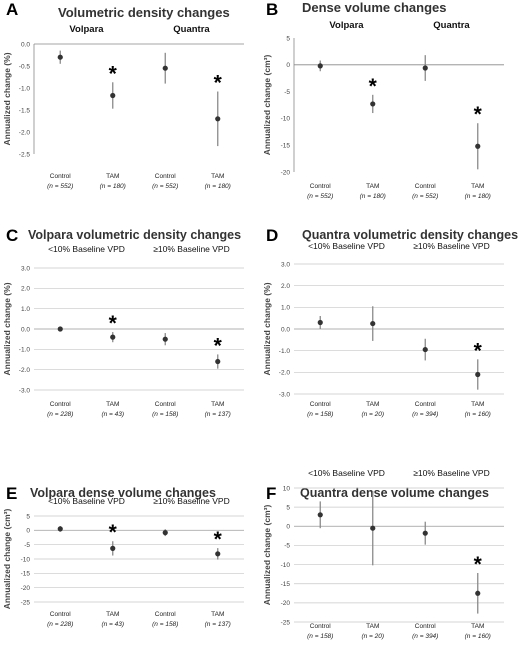  What do you see at coordinates (451, 25) in the screenshot?
I see `group-label: Quantra` at bounding box center [451, 25].